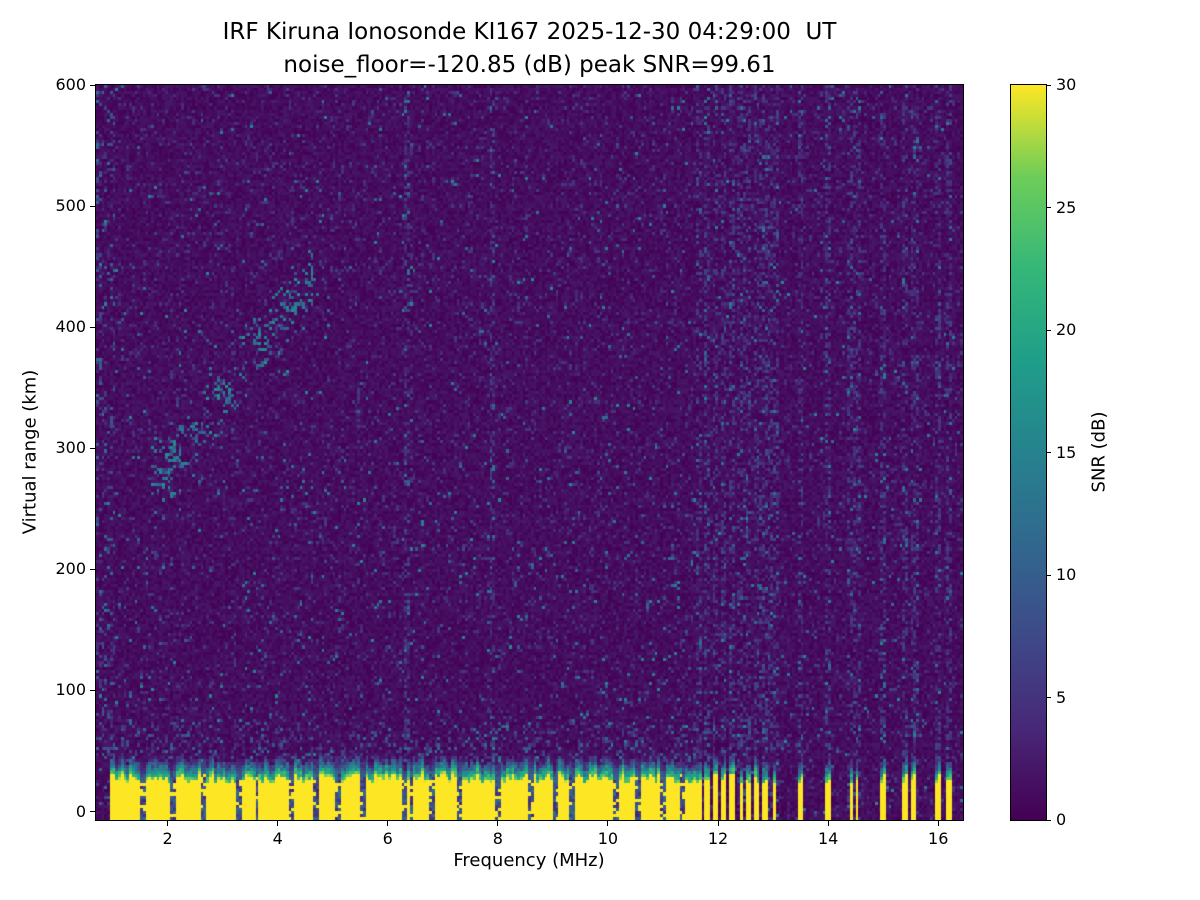  What do you see at coordinates (1066, 452) in the screenshot?
I see `colorbar-tick-label: 15` at bounding box center [1066, 452].